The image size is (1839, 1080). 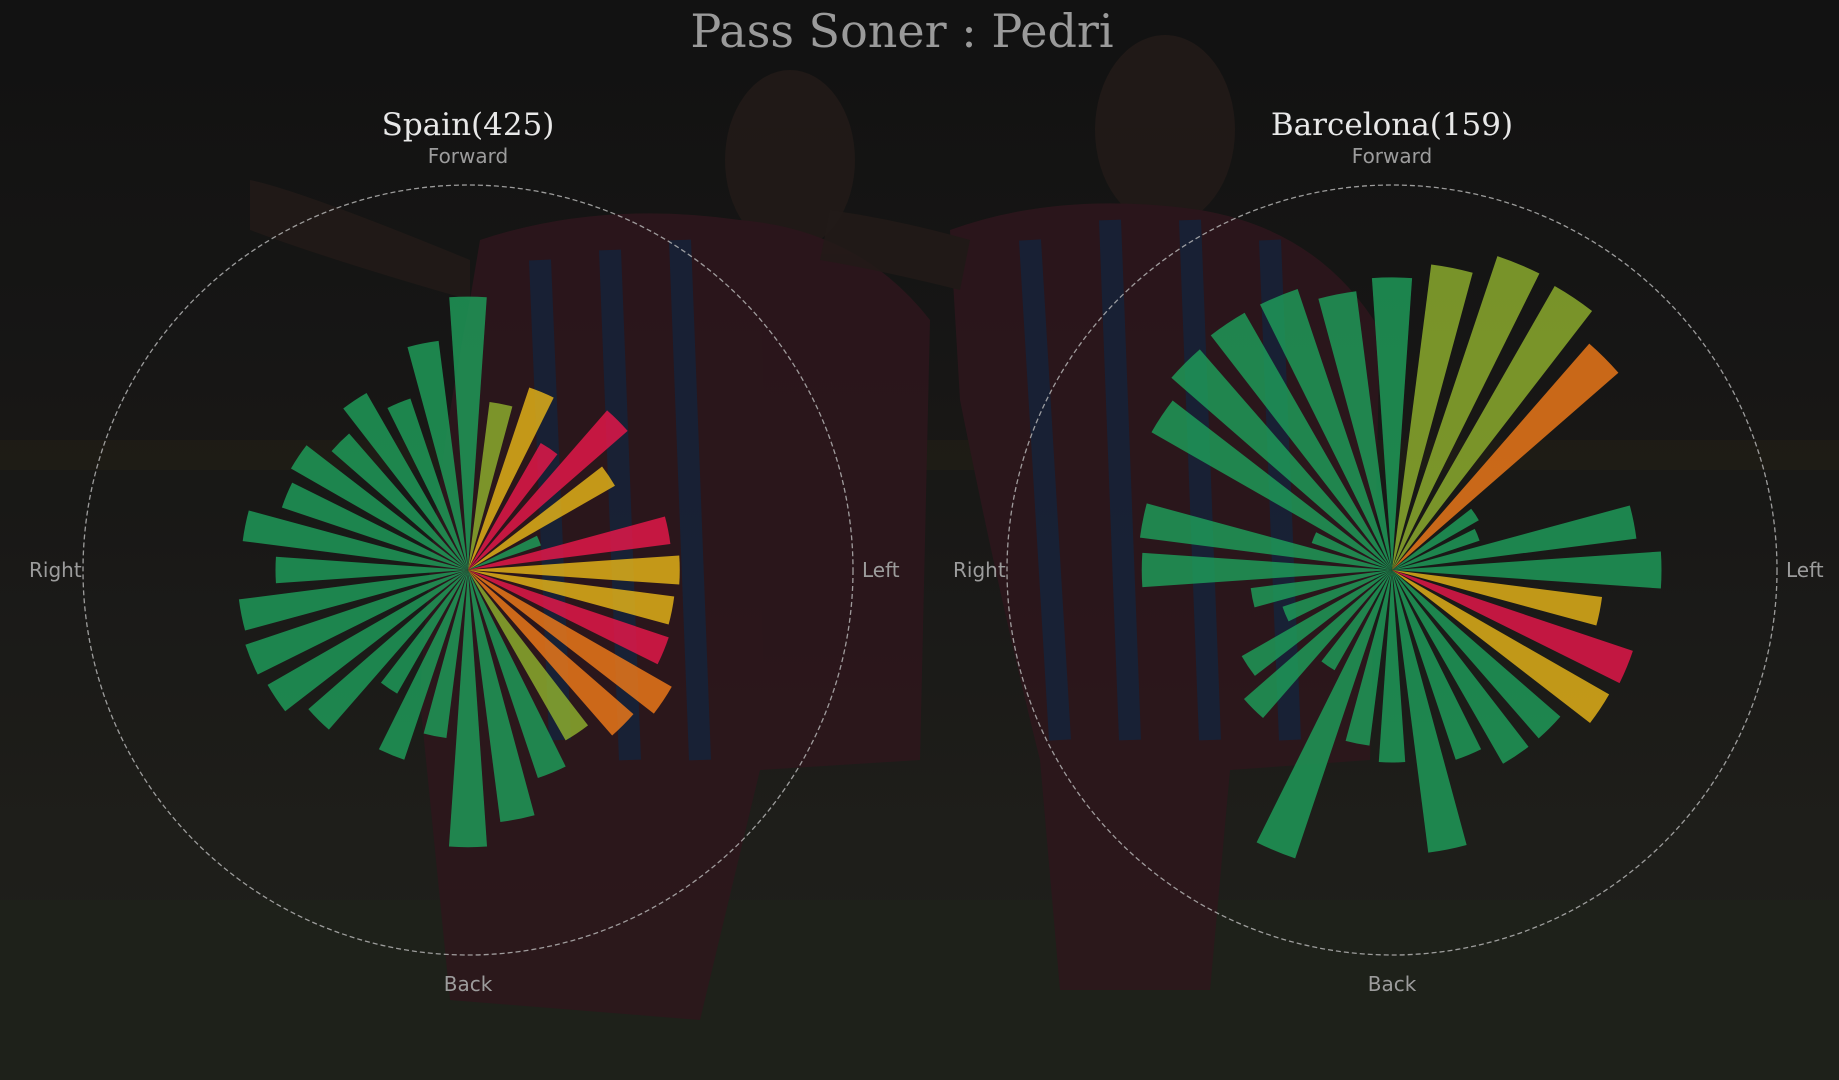 What do you see at coordinates (1392, 156) in the screenshot?
I see `panel-barcelona-label-forward: Forward` at bounding box center [1392, 156].